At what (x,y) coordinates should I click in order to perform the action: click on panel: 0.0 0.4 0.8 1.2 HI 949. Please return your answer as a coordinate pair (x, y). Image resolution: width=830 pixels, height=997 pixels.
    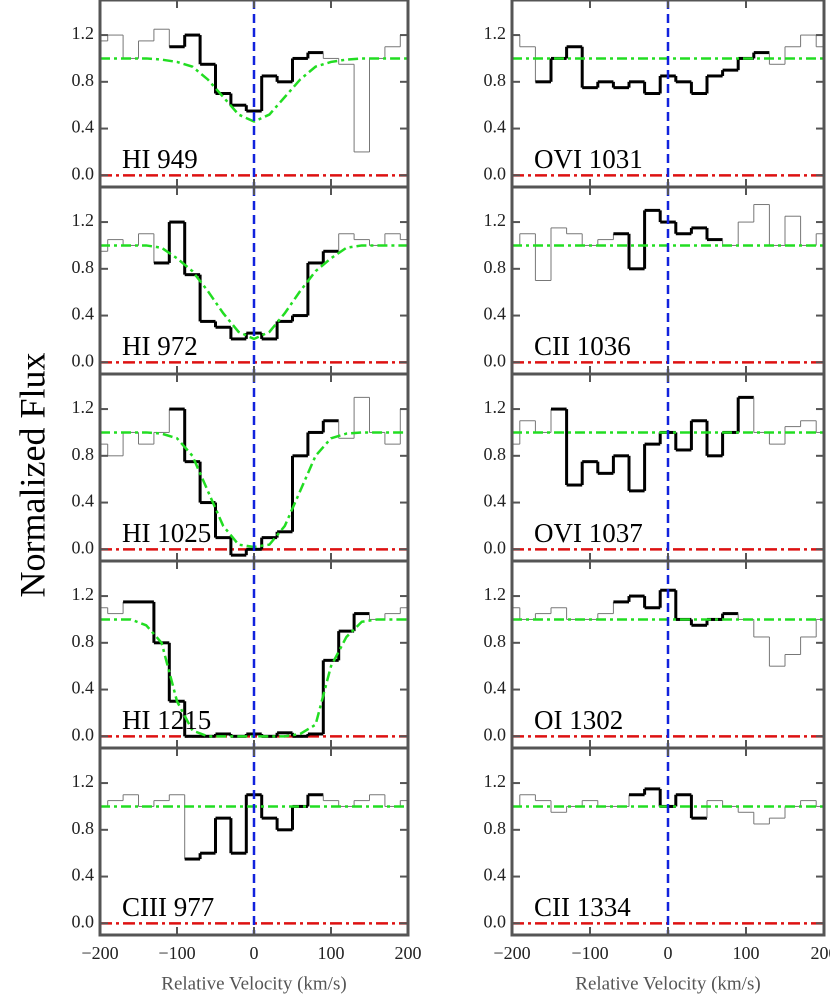
    Looking at the image, I should click on (241, 94).